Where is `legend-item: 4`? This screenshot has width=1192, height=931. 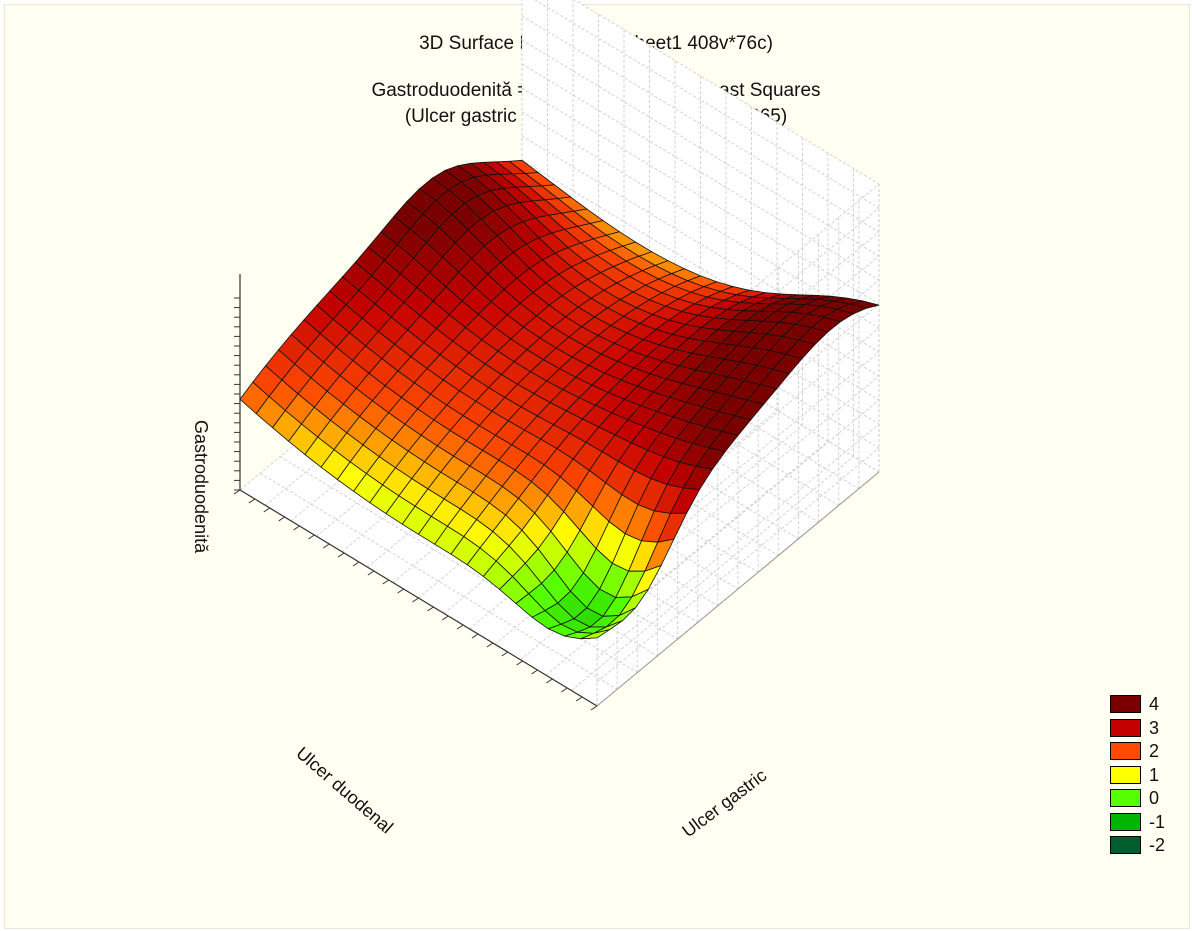
legend-item: 4 is located at coordinates (1150, 705).